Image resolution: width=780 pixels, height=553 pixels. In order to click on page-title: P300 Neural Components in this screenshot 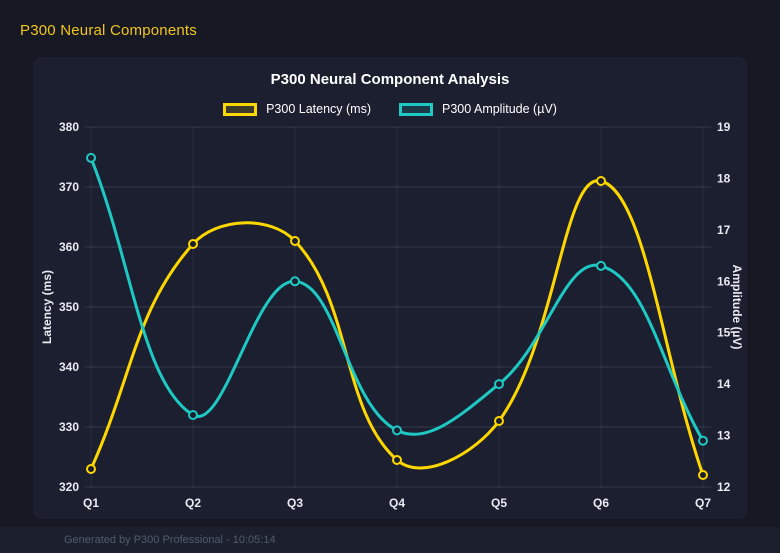, I will do `click(109, 30)`.